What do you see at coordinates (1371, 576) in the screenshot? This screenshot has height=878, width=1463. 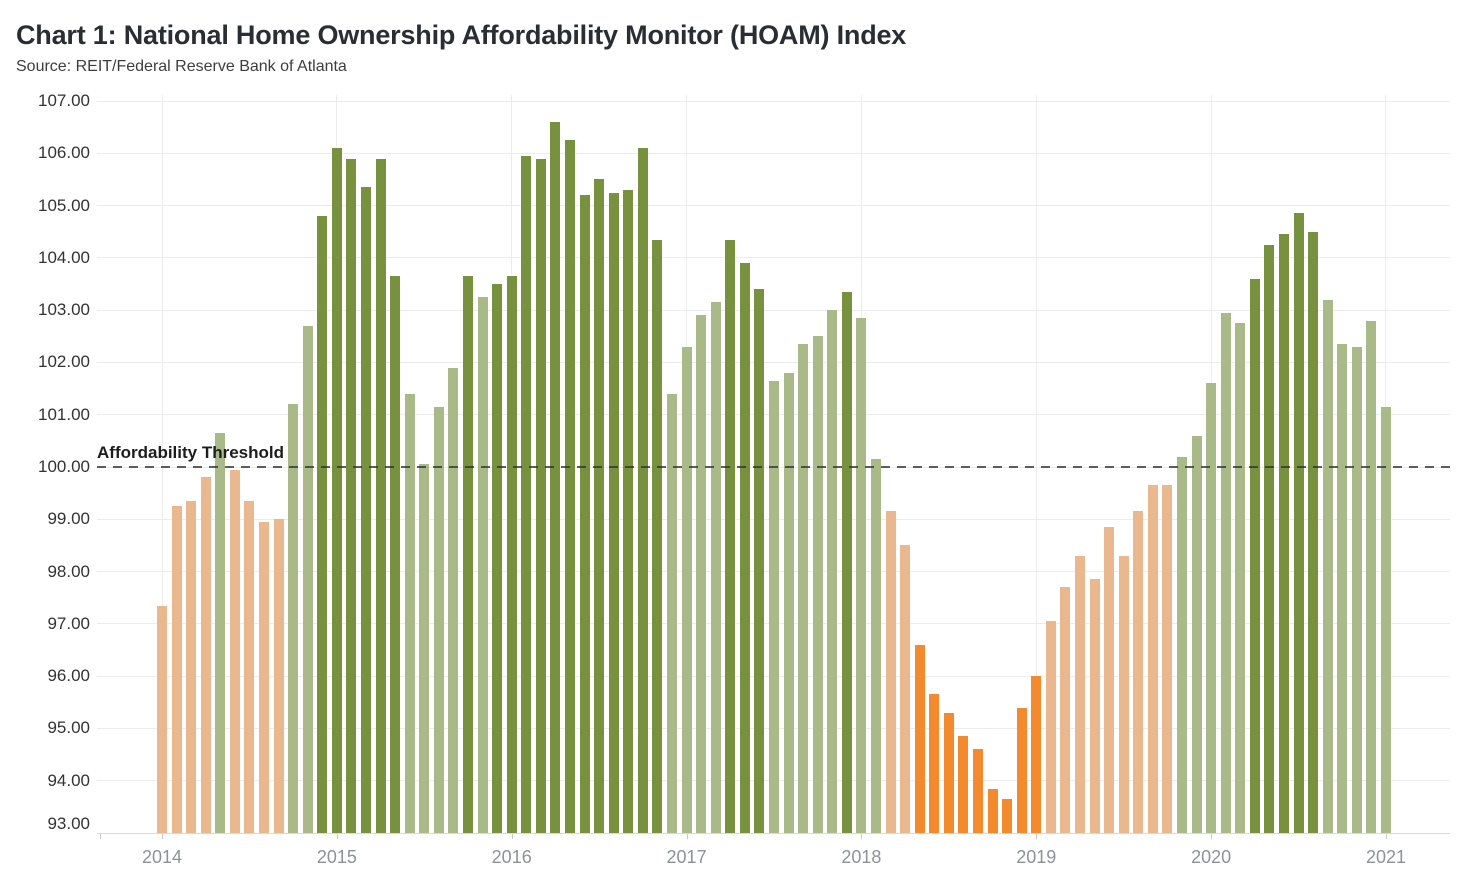 I see `bar-dec-2020` at bounding box center [1371, 576].